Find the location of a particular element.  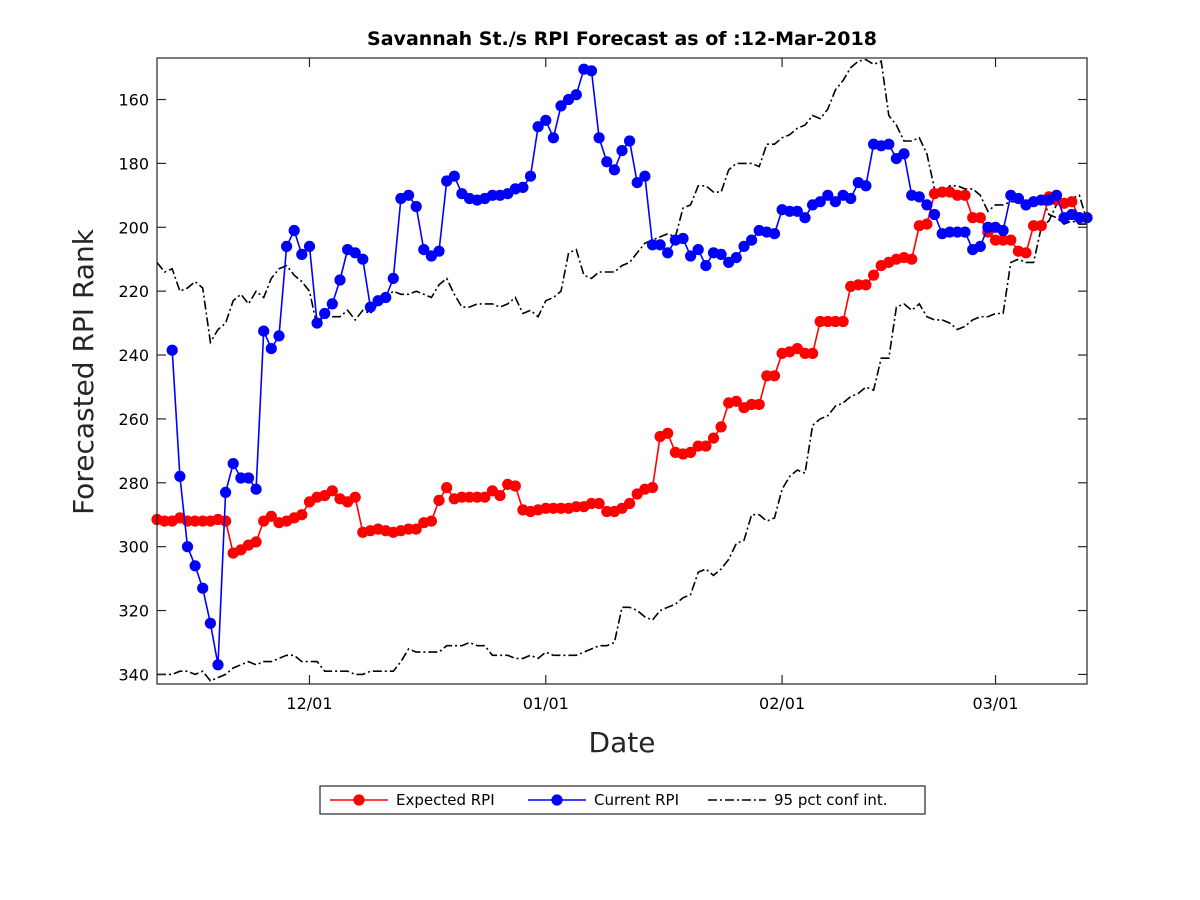

x-tick-label: 03/01 is located at coordinates (995, 703).